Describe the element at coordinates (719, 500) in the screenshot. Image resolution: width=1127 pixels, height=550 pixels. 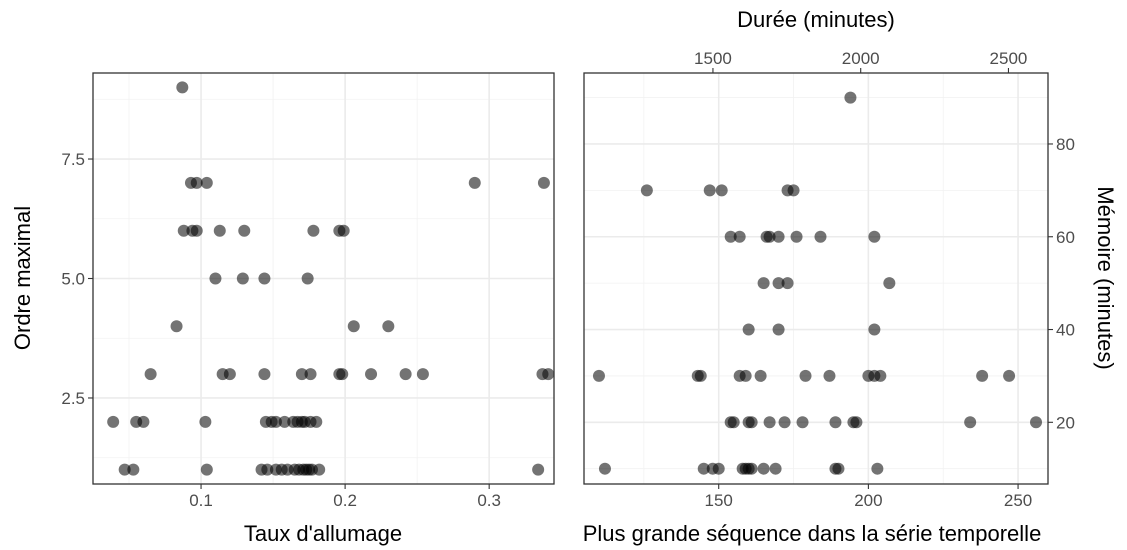
I see `x-tick-label: 150` at that location.